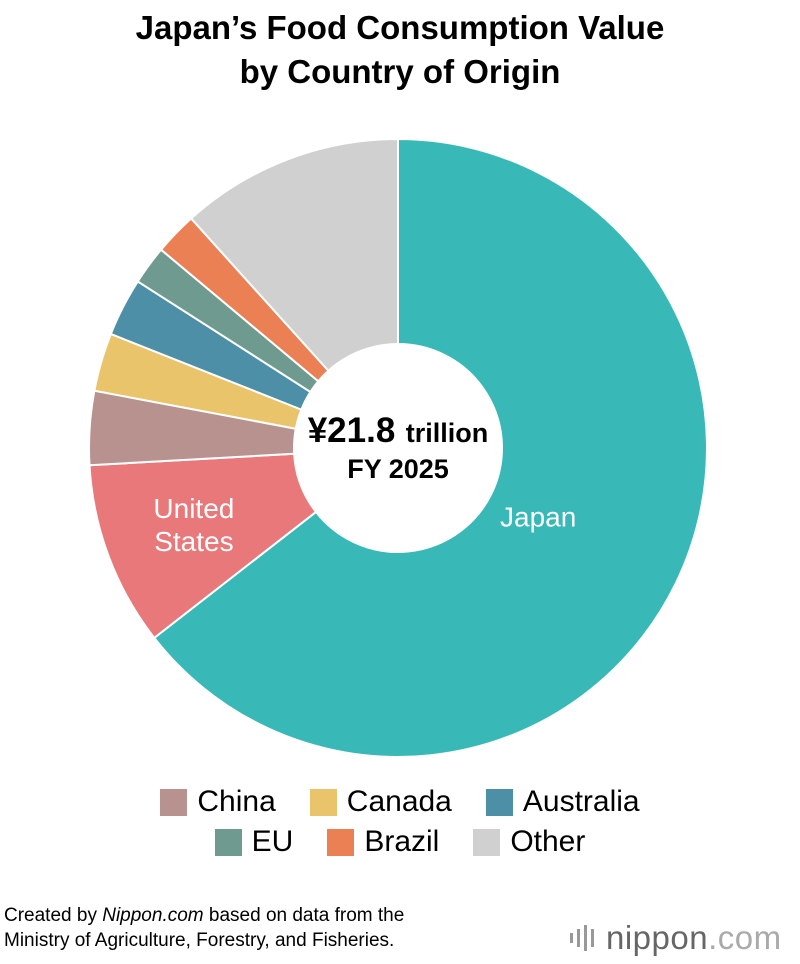  What do you see at coordinates (272, 841) in the screenshot?
I see `legend-label-eu: EU` at bounding box center [272, 841].